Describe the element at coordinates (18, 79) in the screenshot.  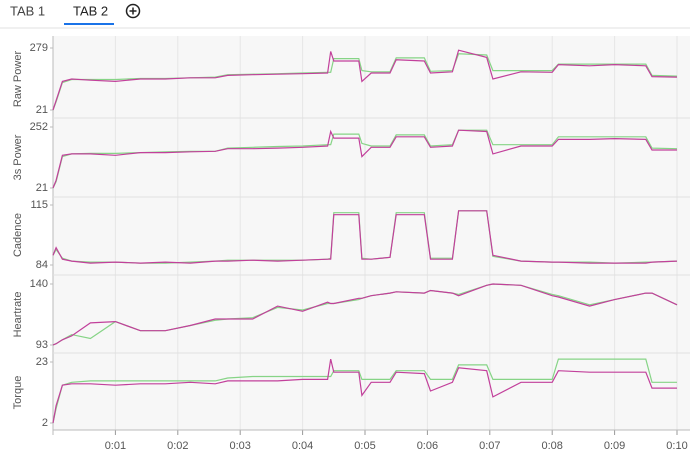
I see `y-axis-label: Raw Power` at that location.